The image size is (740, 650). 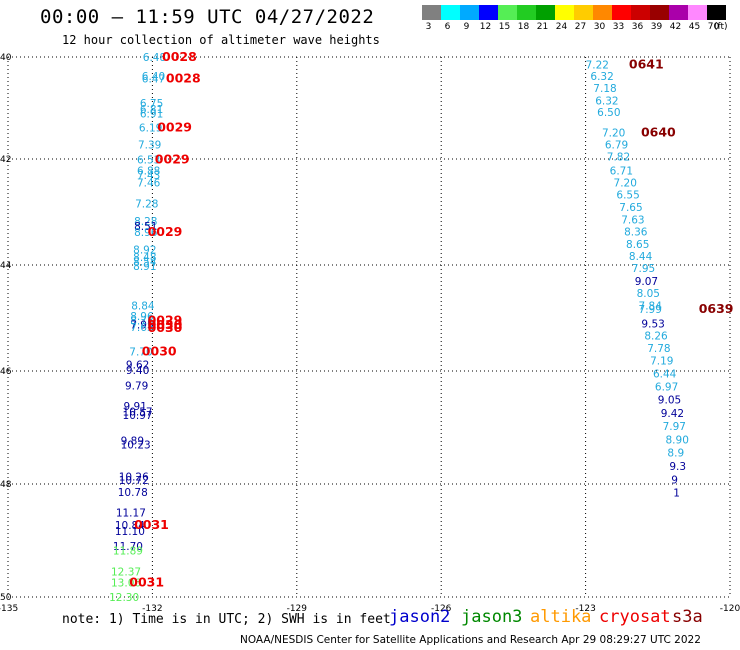 I want to click on latitude-tick-label: 42, so click(x=5, y=160).